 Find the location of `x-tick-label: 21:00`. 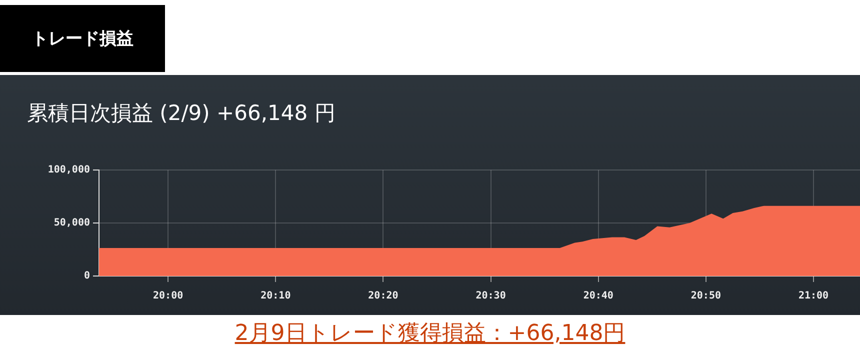

x-tick-label: 21:00 is located at coordinates (813, 296).